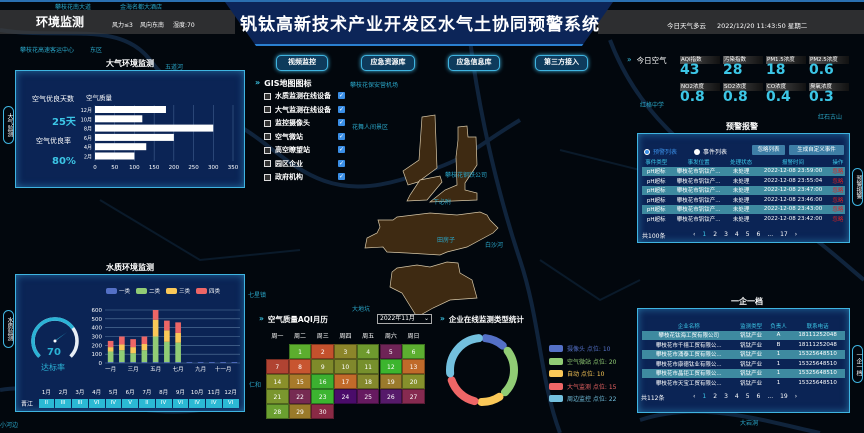 This screenshot has height=433, width=864. What do you see at coordinates (656, 219) in the screenshot?
I see `table-cell: pH超标` at bounding box center [656, 219].